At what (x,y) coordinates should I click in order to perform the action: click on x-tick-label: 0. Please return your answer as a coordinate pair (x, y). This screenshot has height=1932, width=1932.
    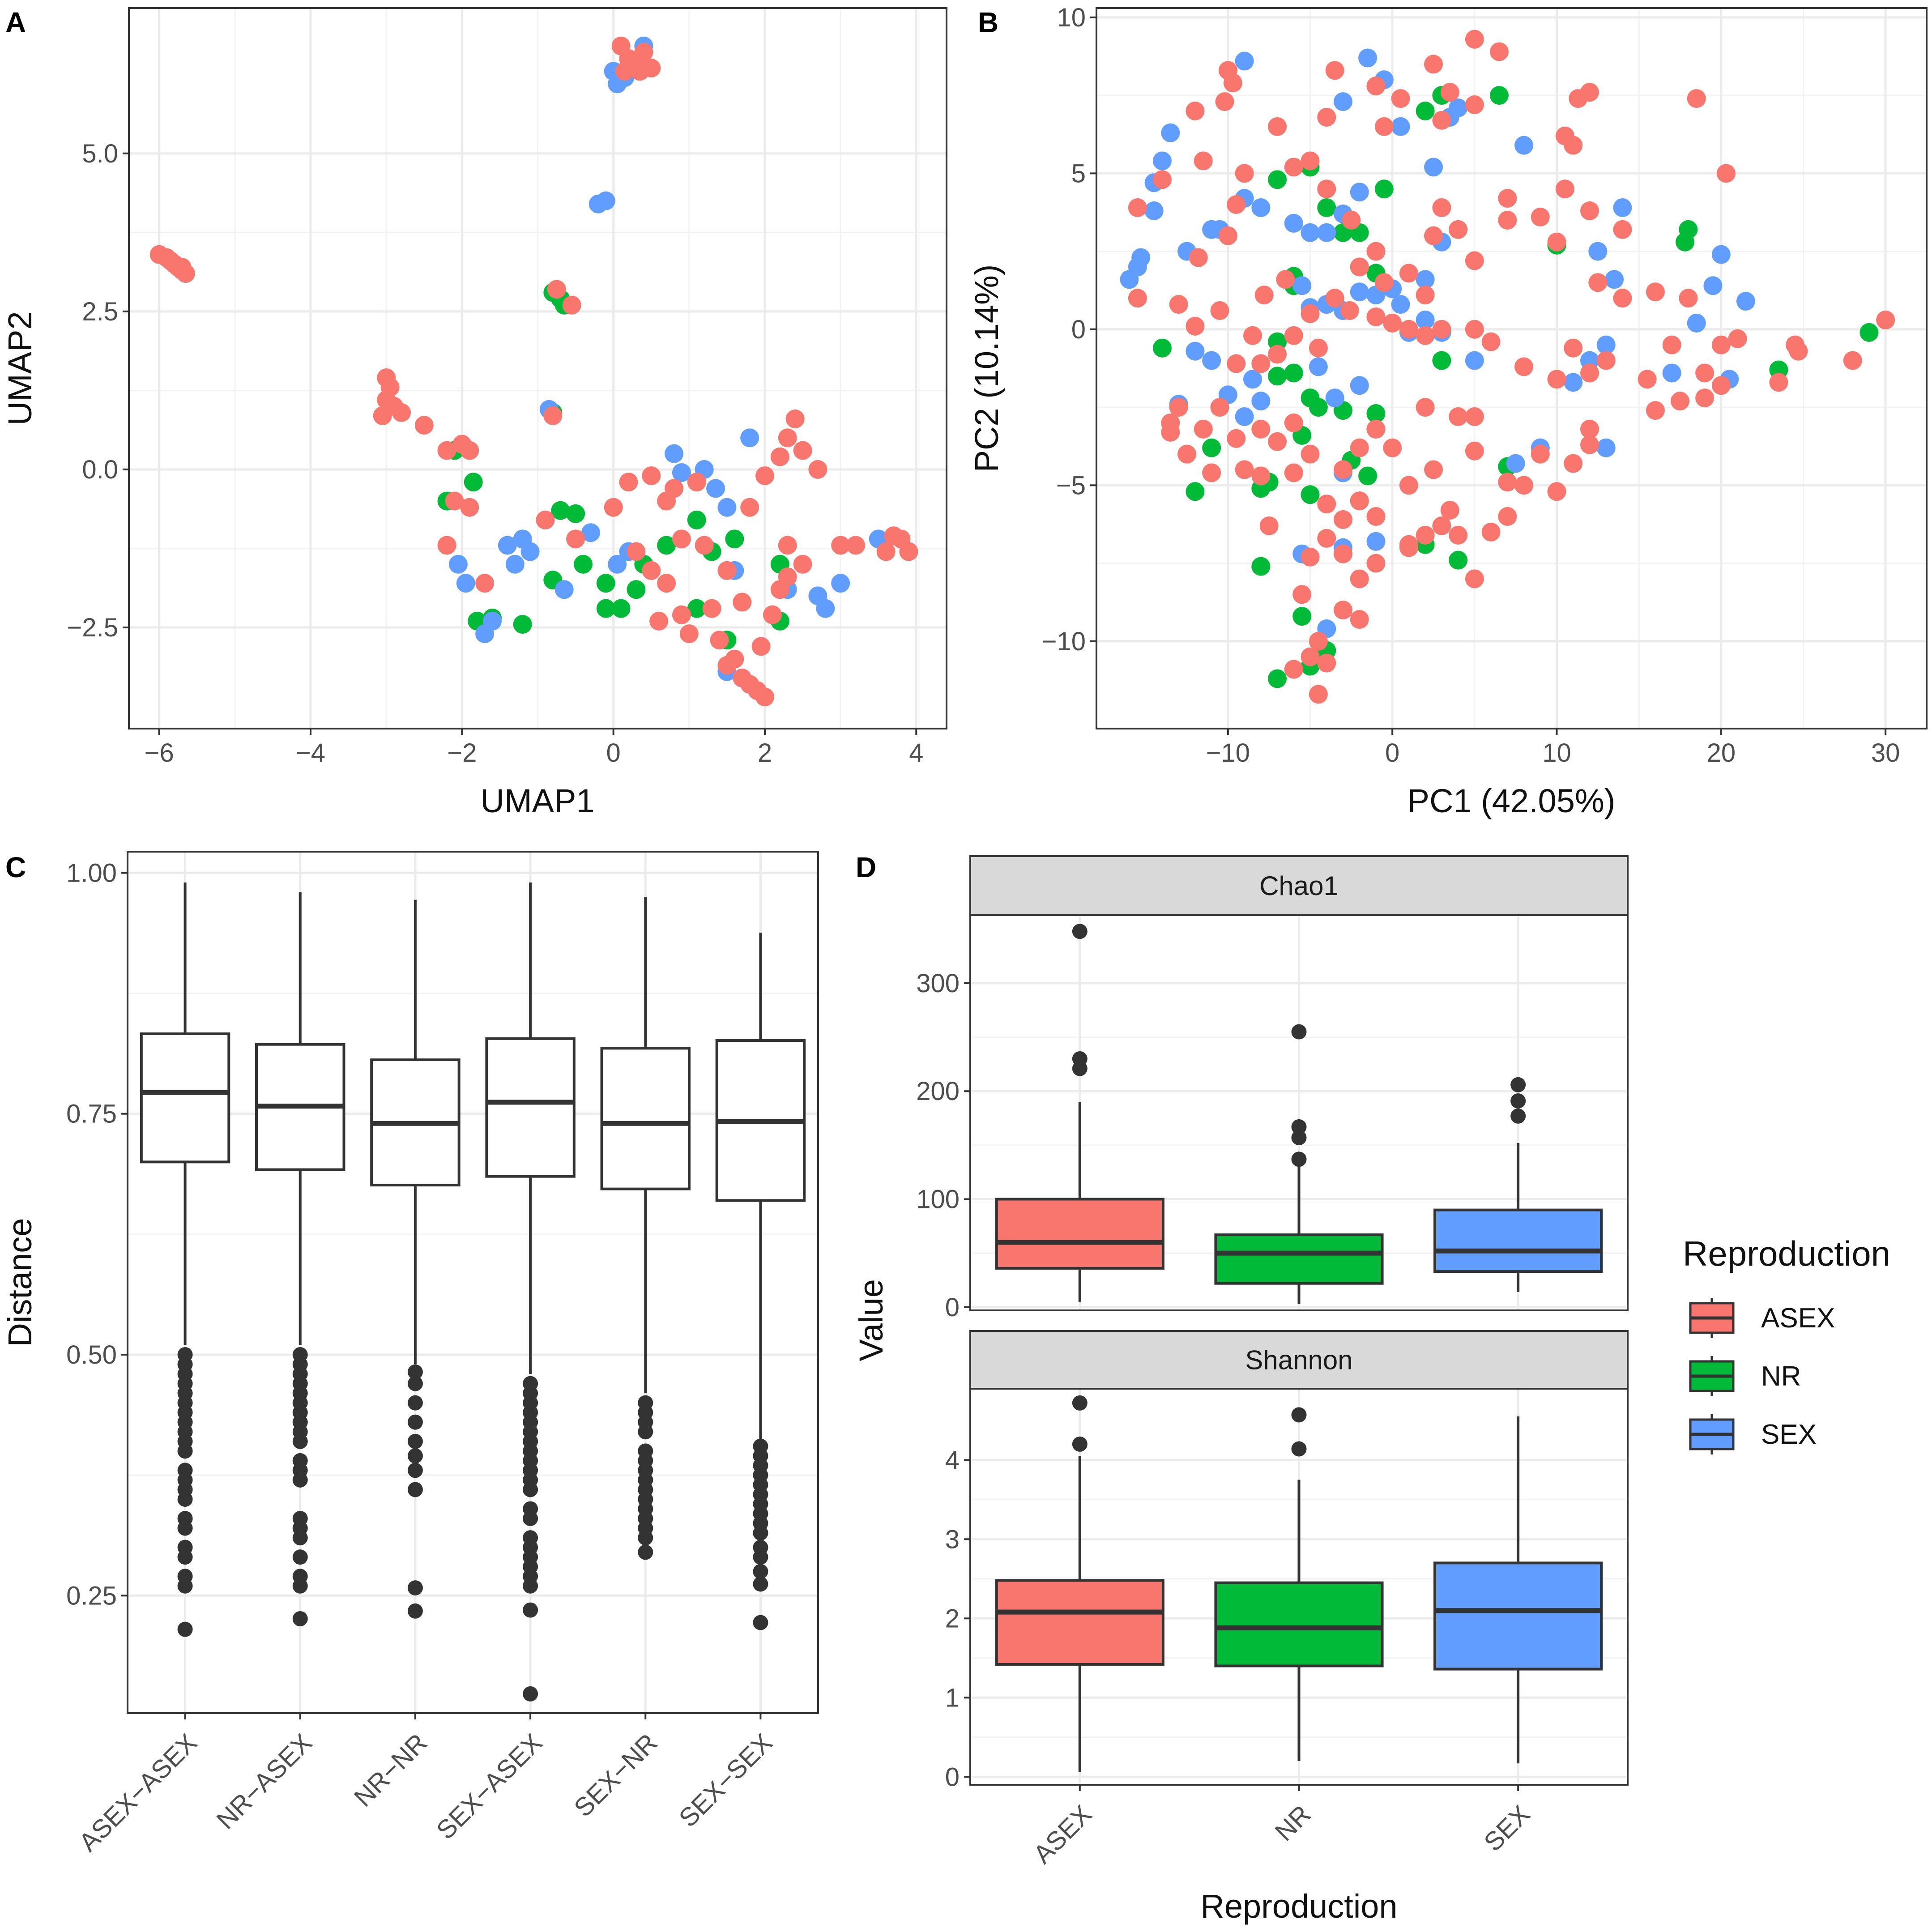
    Looking at the image, I should click on (613, 753).